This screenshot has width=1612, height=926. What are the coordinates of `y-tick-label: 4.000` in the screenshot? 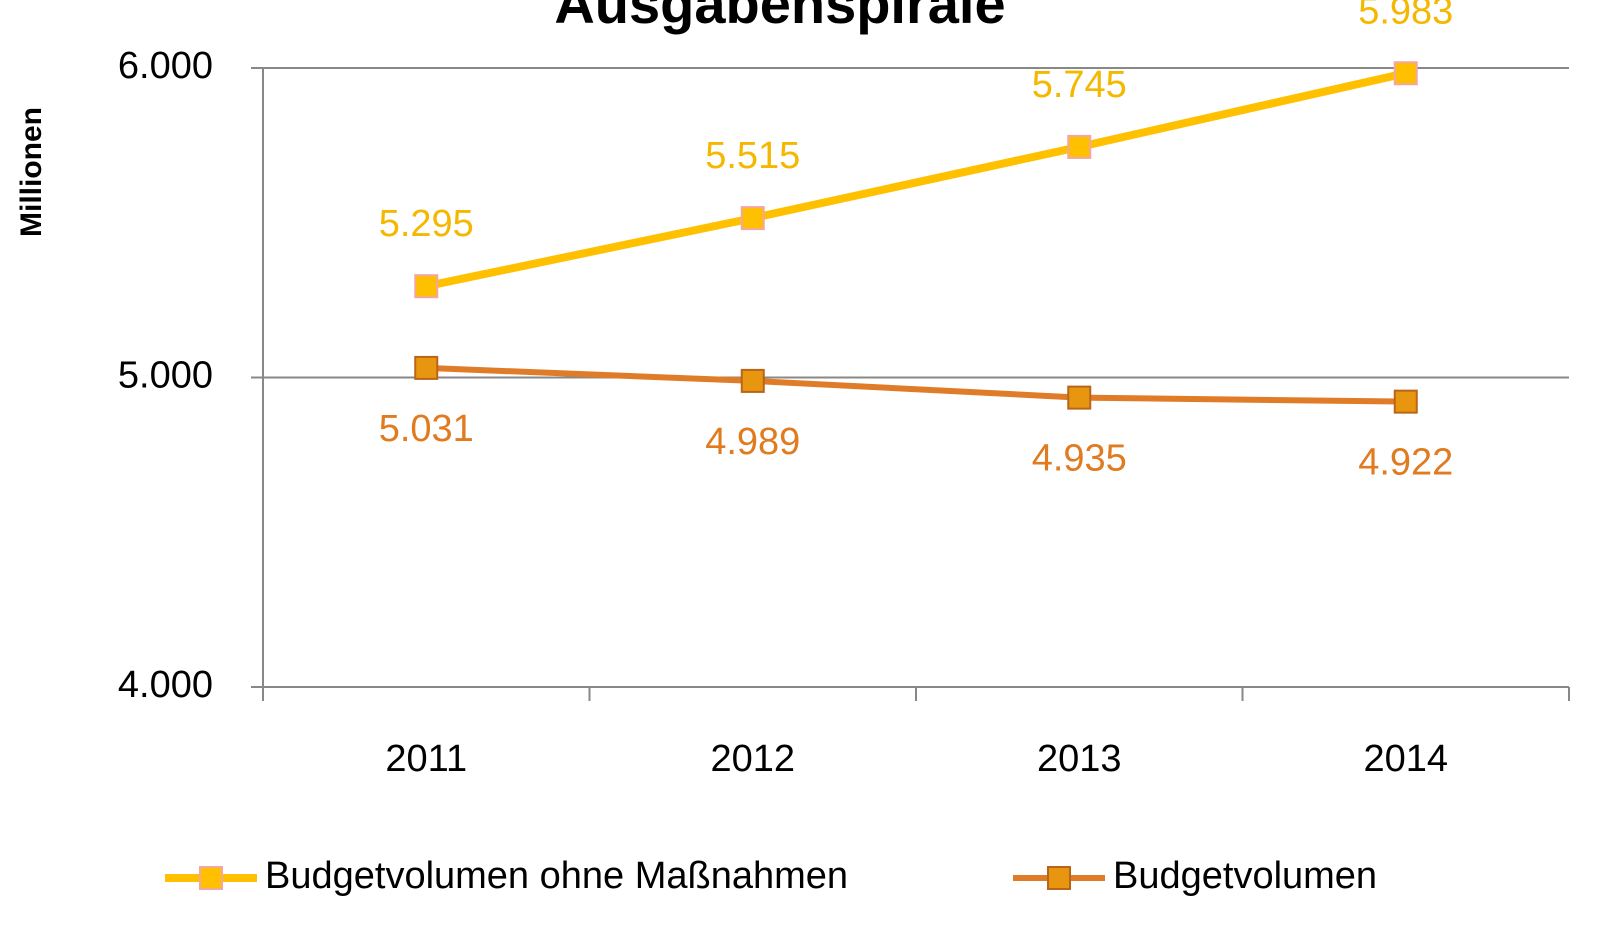 It's located at (165, 685).